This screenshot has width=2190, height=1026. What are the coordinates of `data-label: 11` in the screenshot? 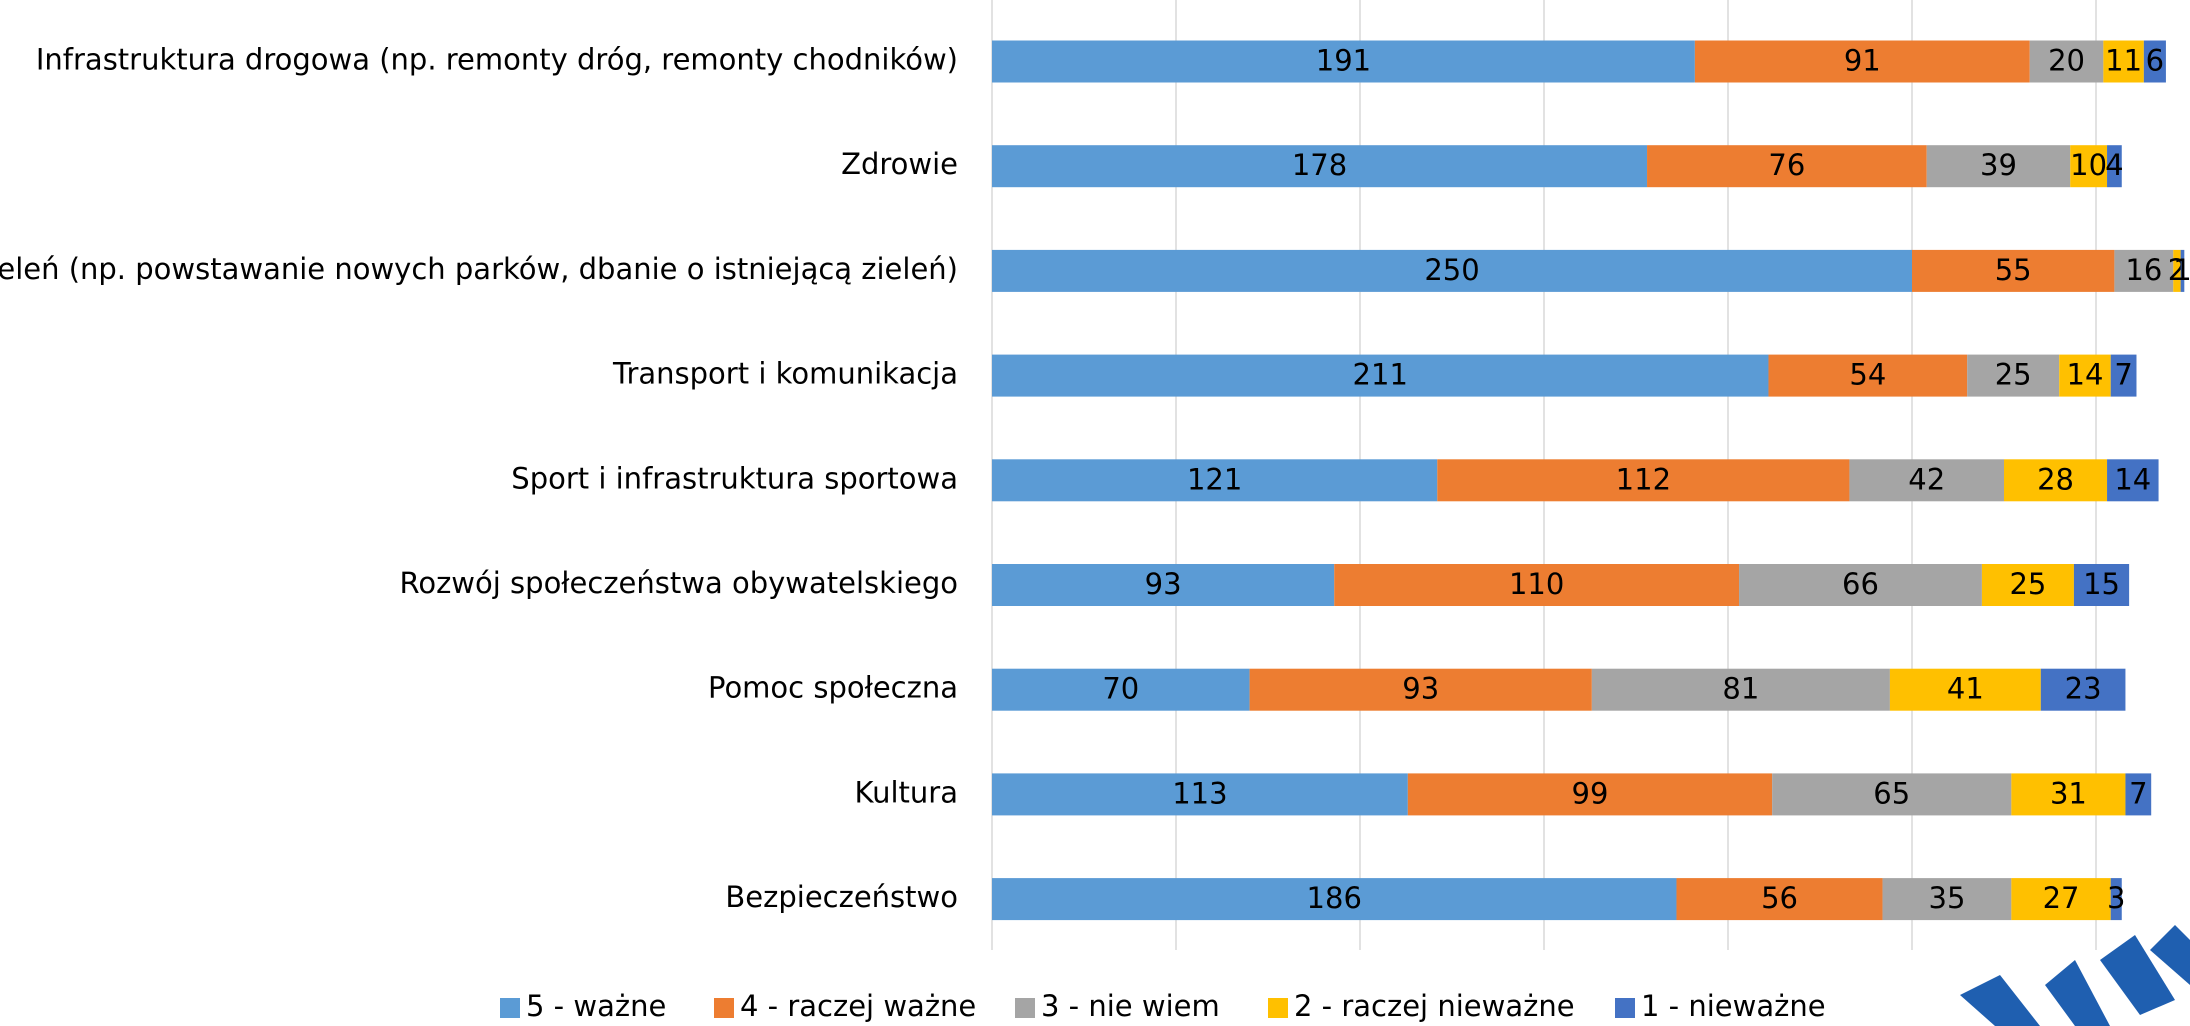 It's located at (2123, 61).